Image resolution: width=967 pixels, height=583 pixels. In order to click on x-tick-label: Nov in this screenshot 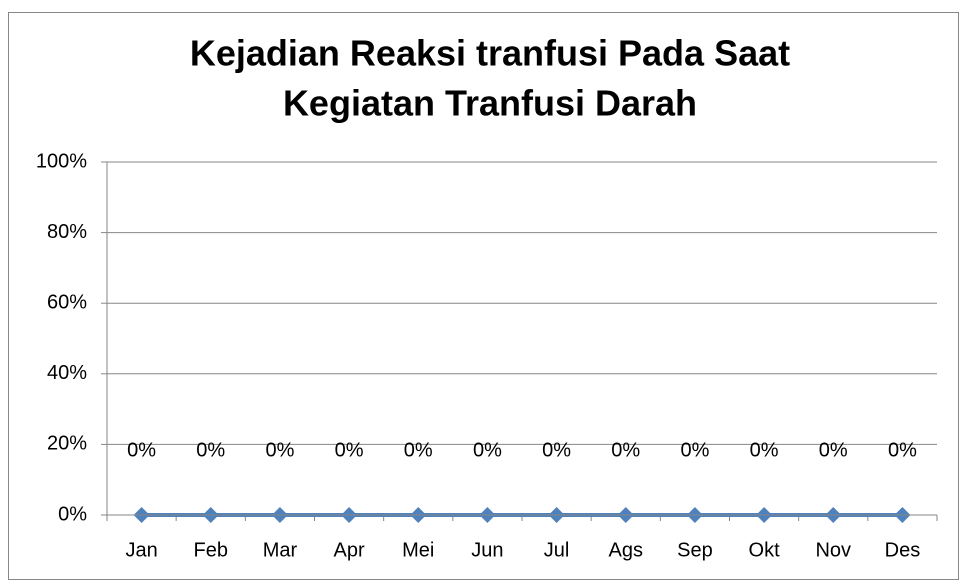, I will do `click(833, 550)`.